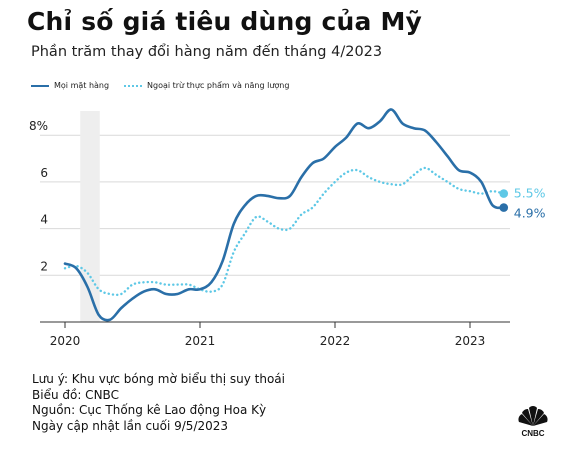 The height and width of the screenshot is (449, 571). Describe the element at coordinates (149, 410) in the screenshot. I see `note-source: Nguồn: Cục Thống kê Lao động Hoa Kỳ` at that location.